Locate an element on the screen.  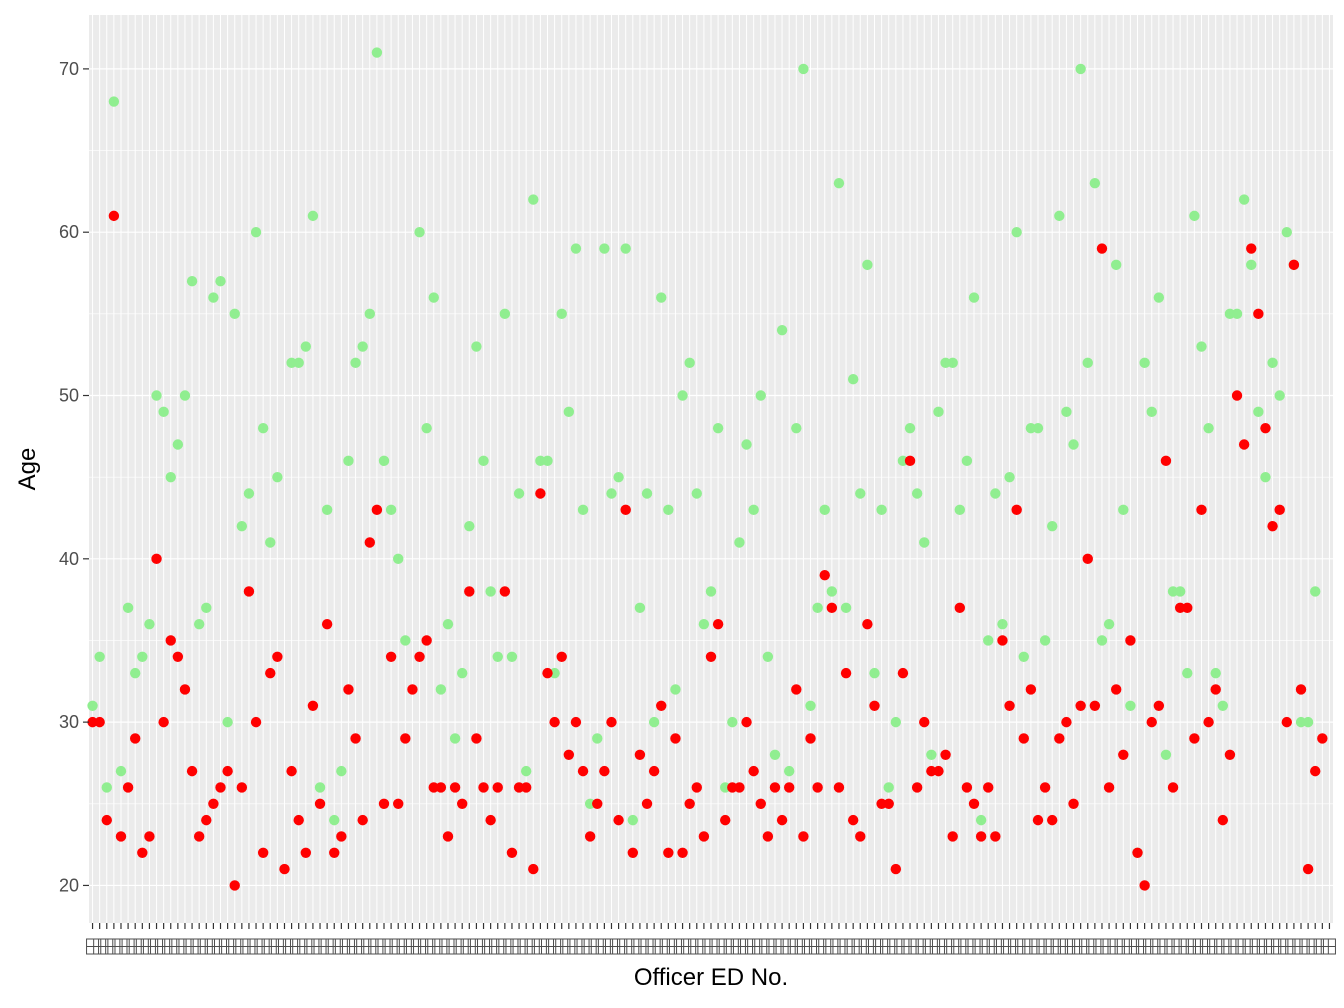
y-tick-label: 60 is located at coordinates (69, 232).